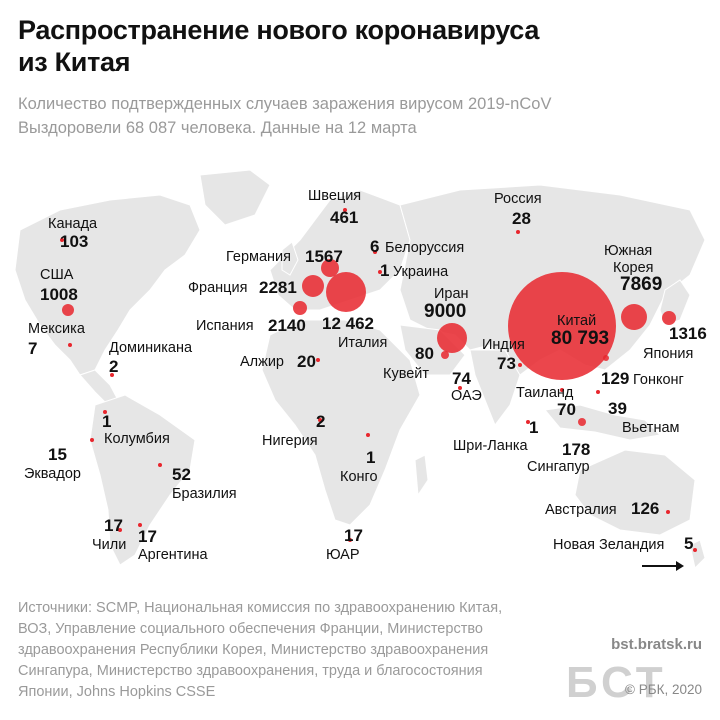  What do you see at coordinates (57, 275) in the screenshot?
I see `label-usa-name: США` at bounding box center [57, 275].